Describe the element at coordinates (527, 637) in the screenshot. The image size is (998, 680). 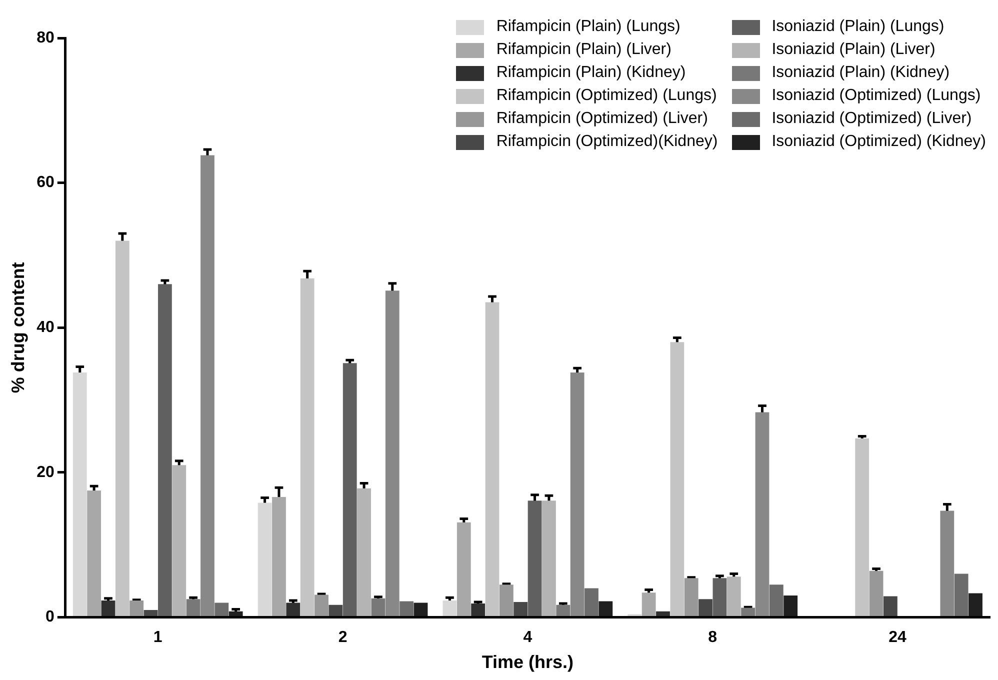
I see `x-tick-label: 4` at that location.